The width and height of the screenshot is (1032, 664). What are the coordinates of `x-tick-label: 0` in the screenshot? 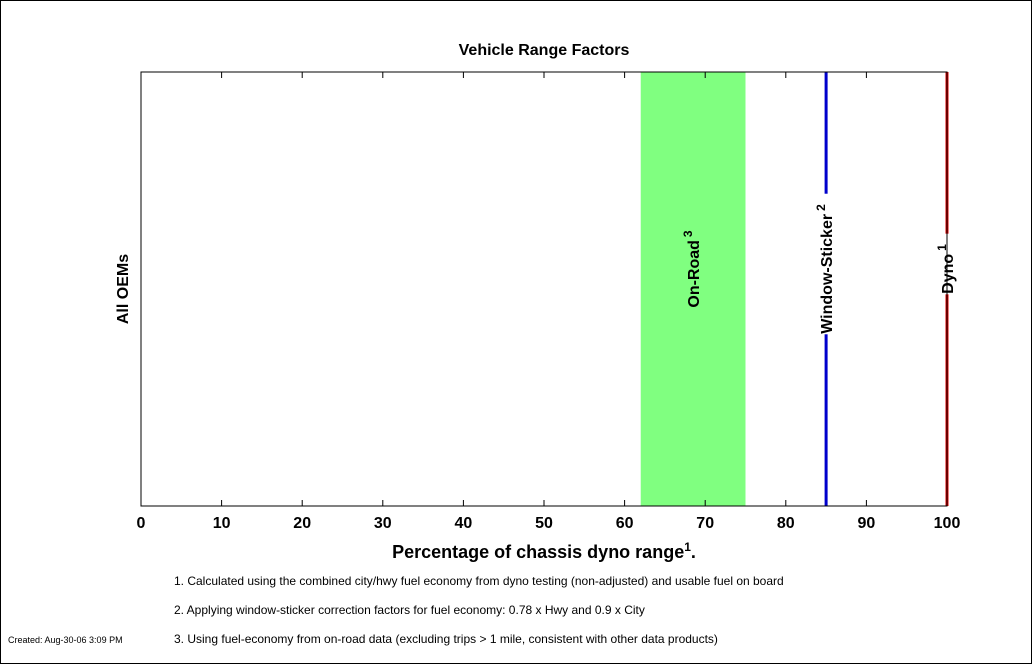 It's located at (141, 523).